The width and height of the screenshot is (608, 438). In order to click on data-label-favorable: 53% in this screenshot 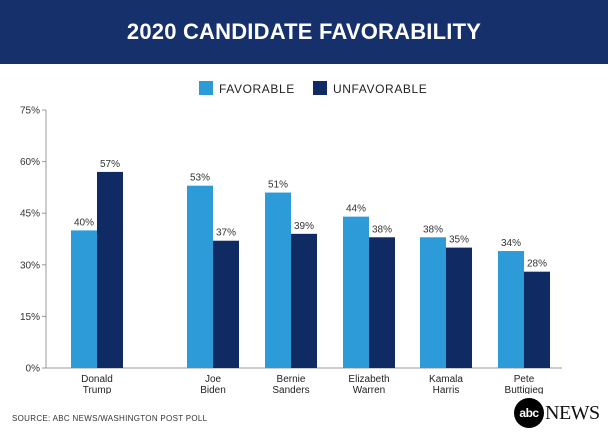, I will do `click(200, 178)`.